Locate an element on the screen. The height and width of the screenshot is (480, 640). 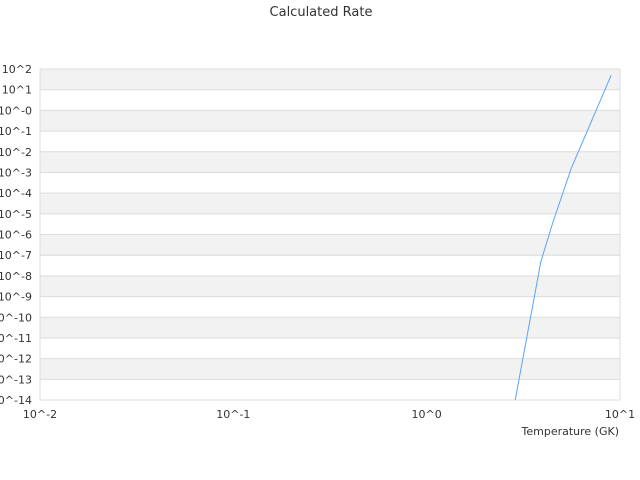
x-tick-label: 10^-2 is located at coordinates (40, 414).